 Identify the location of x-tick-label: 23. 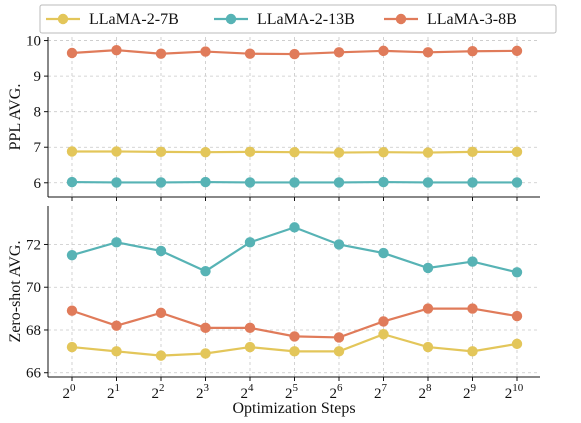
(203, 392).